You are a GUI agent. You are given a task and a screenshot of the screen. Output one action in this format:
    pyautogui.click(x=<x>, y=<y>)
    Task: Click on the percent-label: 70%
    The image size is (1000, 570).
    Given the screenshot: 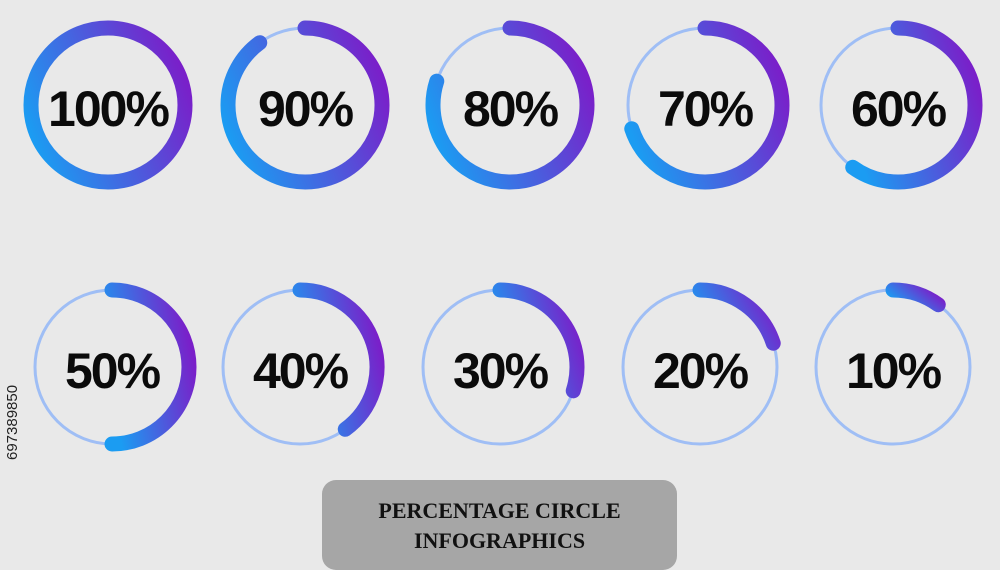 What is the action you would take?
    pyautogui.click(x=706, y=109)
    